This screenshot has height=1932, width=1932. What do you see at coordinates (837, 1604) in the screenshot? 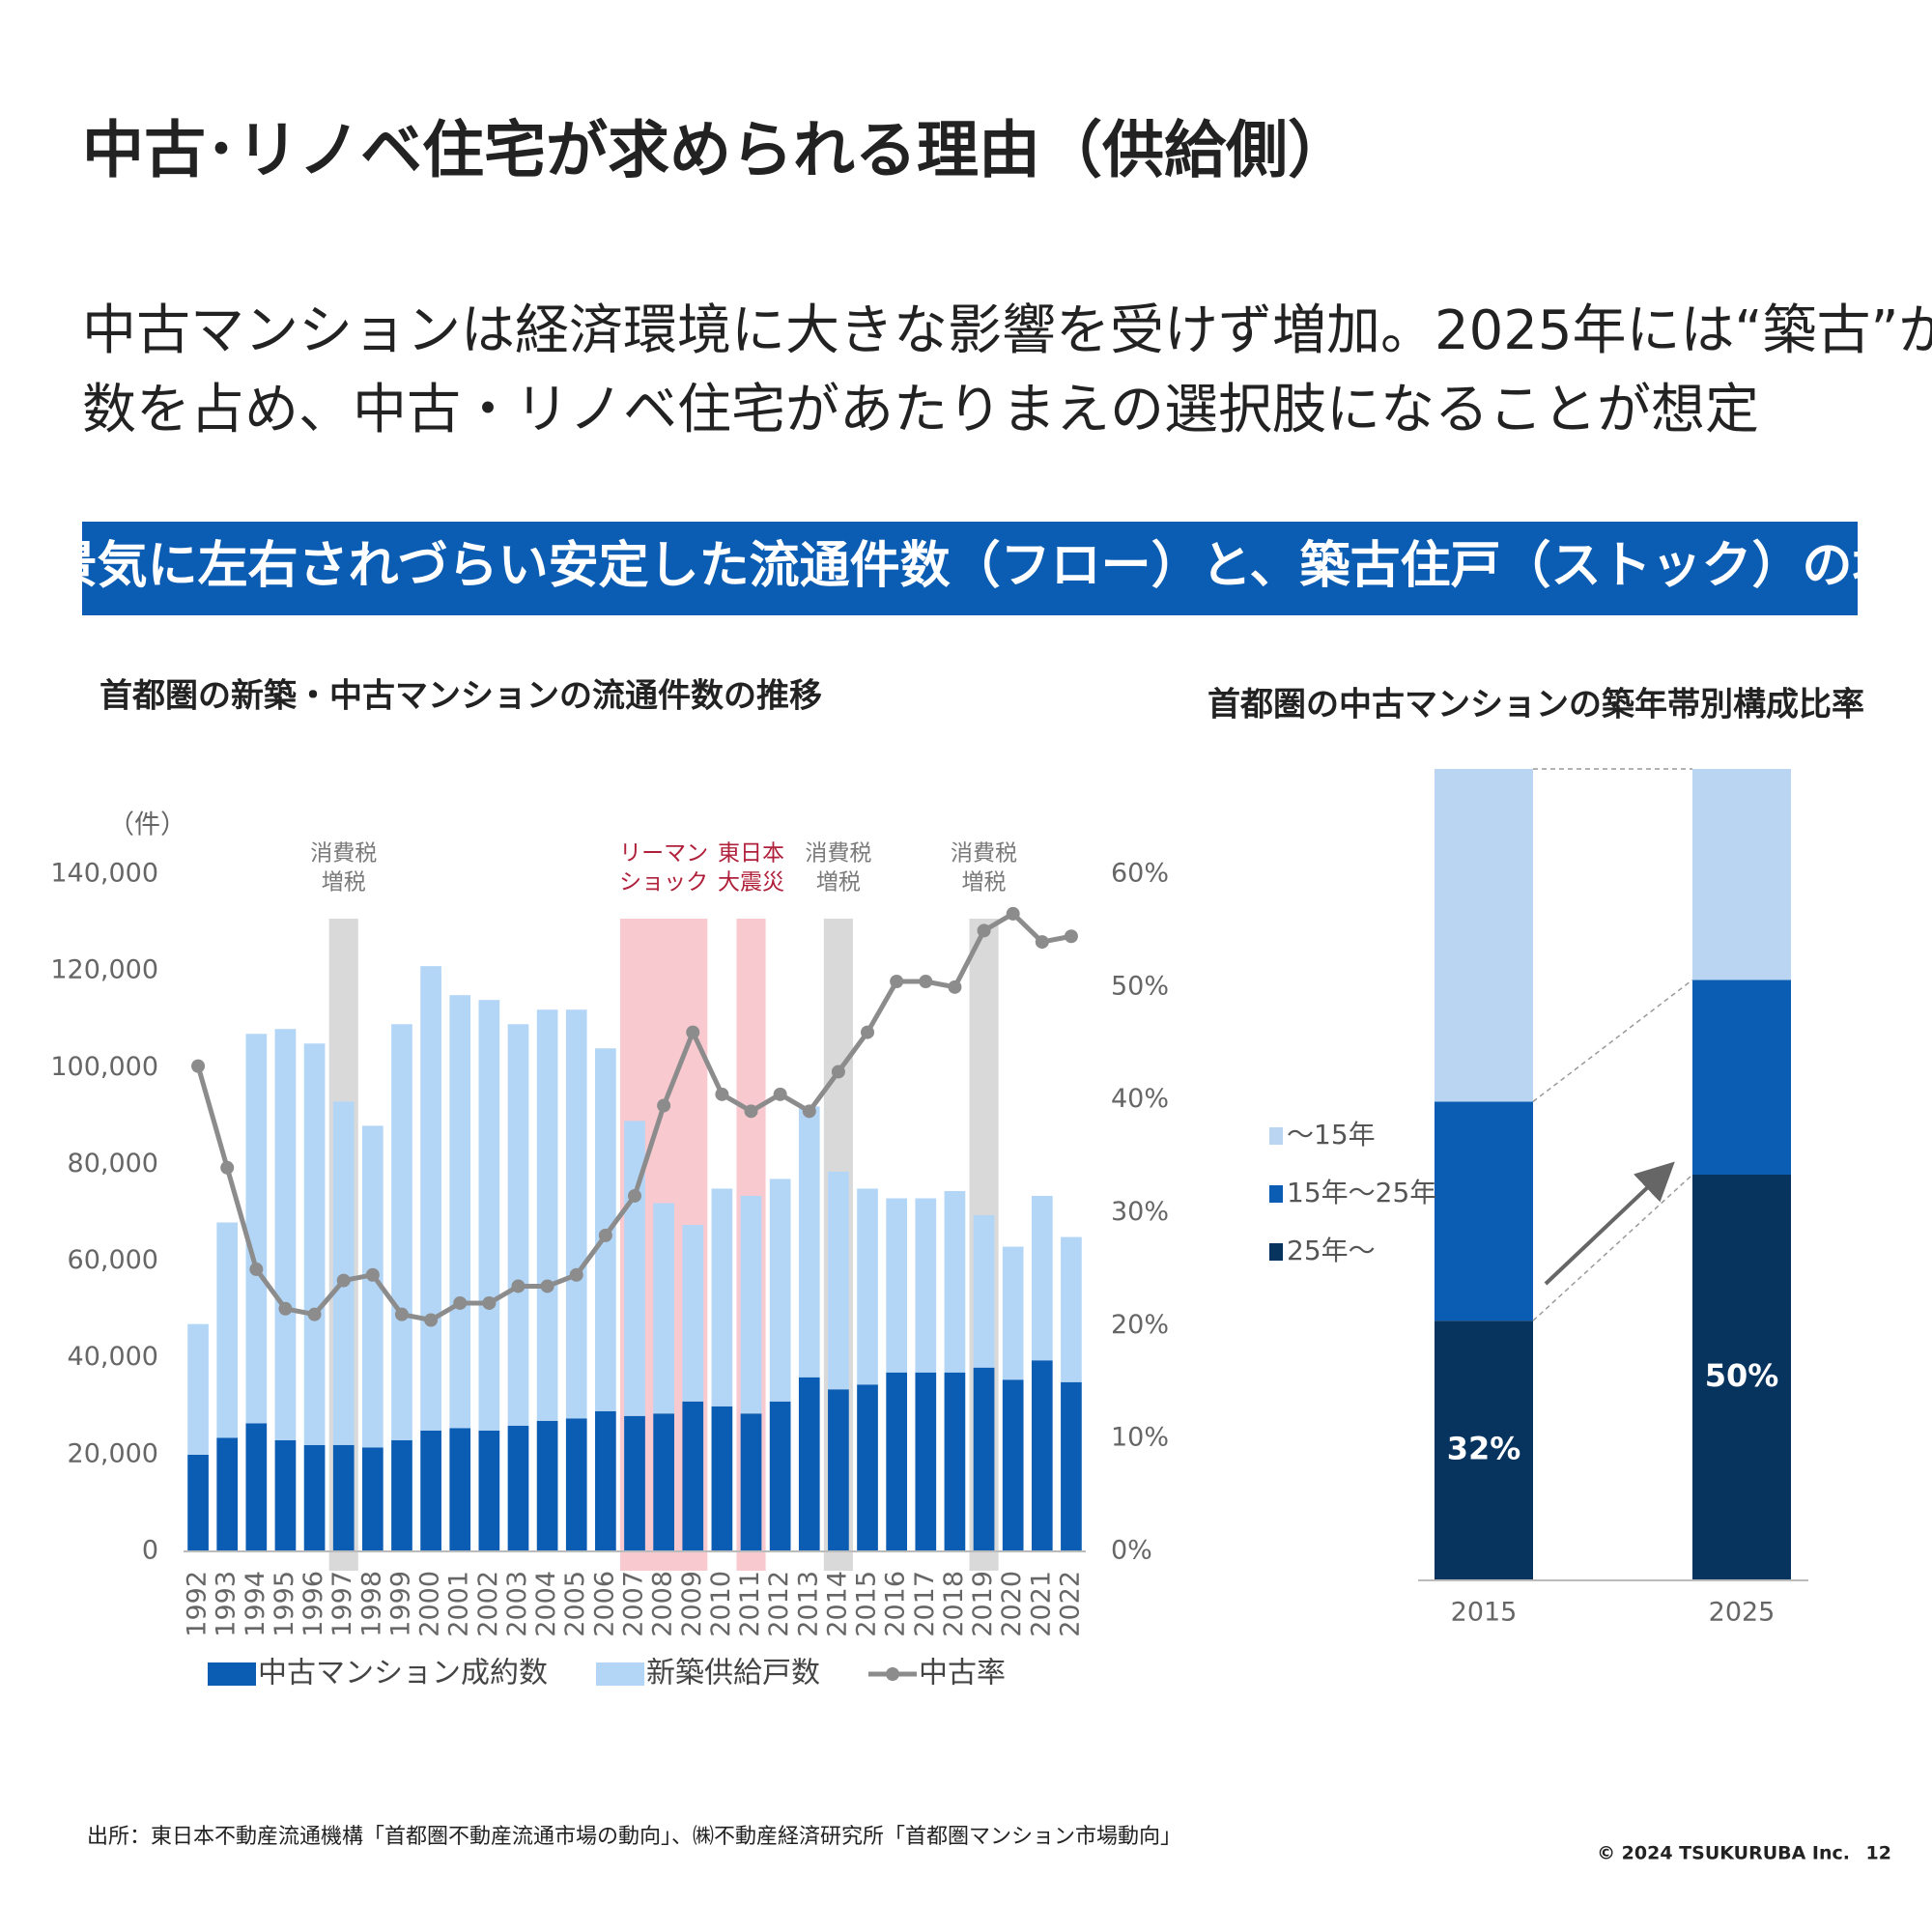
I see `x-tick-label: 2014` at bounding box center [837, 1604].